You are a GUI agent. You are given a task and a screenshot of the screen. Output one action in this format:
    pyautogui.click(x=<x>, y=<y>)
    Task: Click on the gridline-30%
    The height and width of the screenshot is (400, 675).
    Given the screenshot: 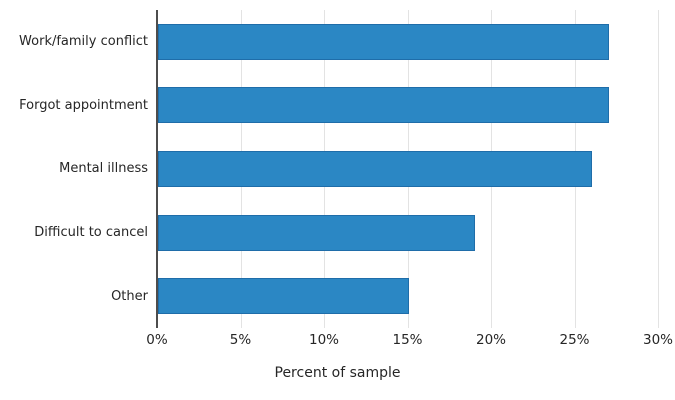 What is the action you would take?
    pyautogui.click(x=658, y=169)
    